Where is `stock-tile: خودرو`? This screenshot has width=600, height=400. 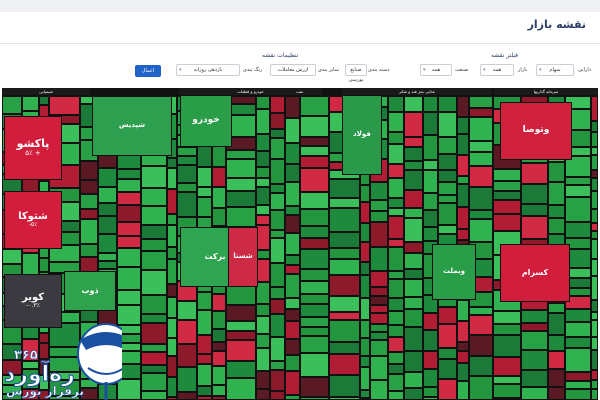
stock-tile: خودرو is located at coordinates (206, 121).